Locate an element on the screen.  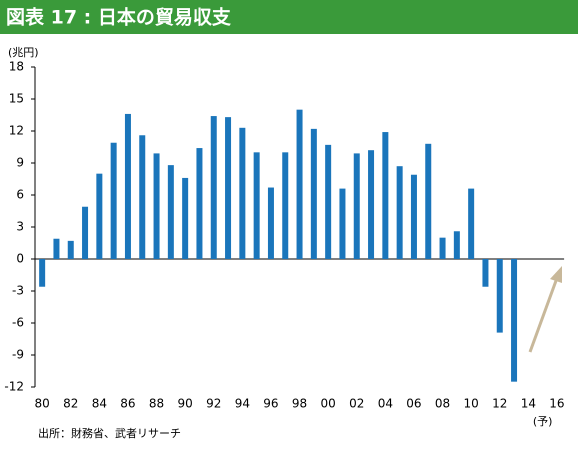
x-tick-label: 10 is located at coordinates (471, 404).